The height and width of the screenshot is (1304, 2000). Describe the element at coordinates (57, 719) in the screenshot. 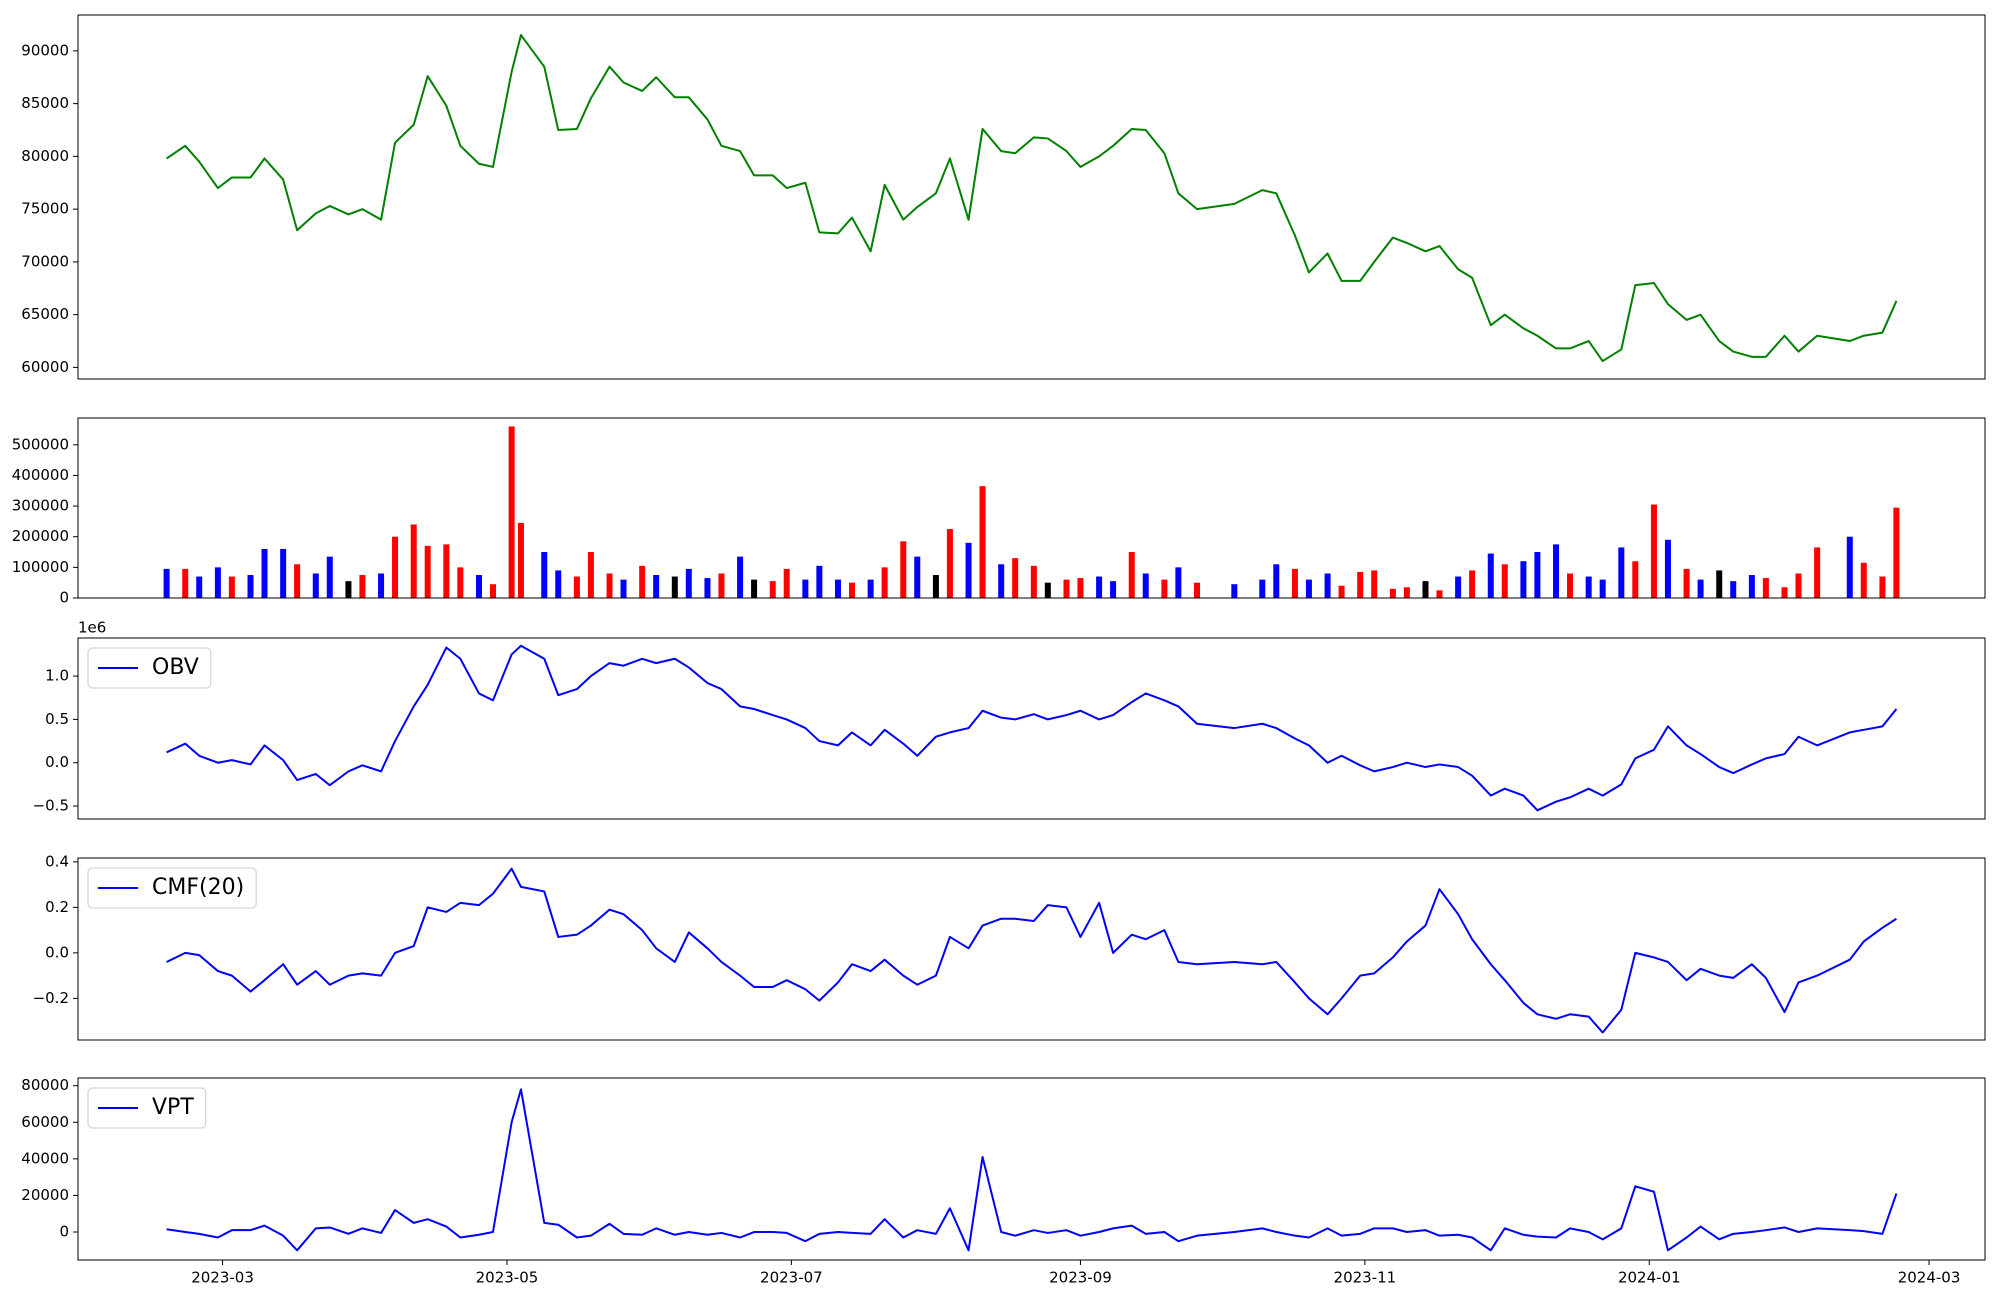

I see `y-tick-label: 0.5` at that location.